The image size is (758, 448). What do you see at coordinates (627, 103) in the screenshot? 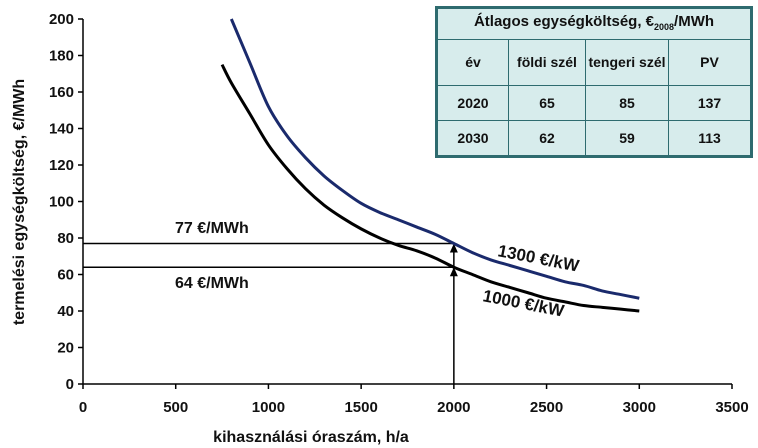
I see `table-cell: 85` at bounding box center [627, 103].